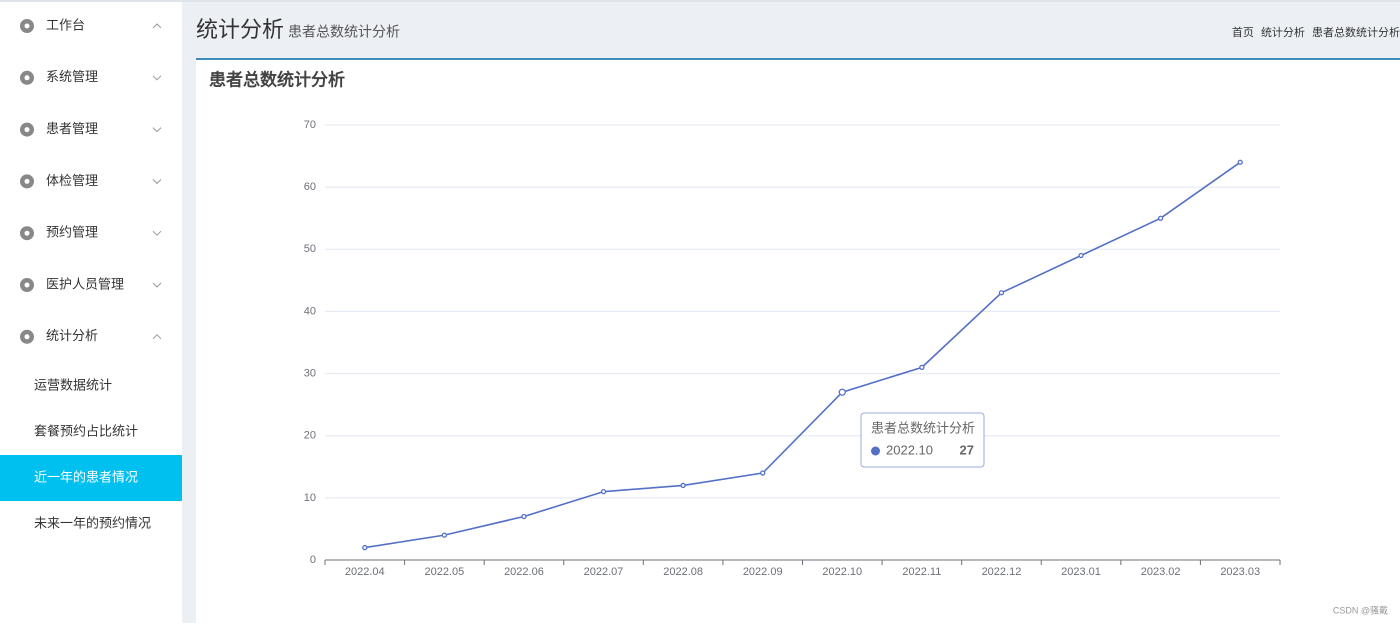 The width and height of the screenshot is (1400, 628). What do you see at coordinates (313, 560) in the screenshot?
I see `y-tick-label: 0` at bounding box center [313, 560].